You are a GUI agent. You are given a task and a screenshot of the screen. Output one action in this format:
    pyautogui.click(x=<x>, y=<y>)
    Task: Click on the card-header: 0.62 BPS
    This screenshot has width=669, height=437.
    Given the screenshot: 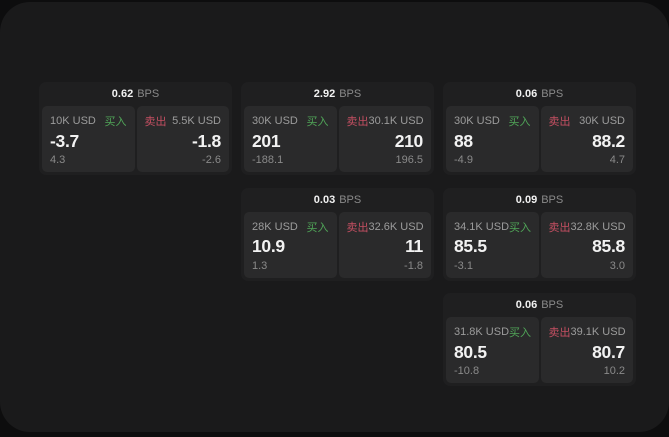 What is the action you would take?
    pyautogui.click(x=135, y=92)
    